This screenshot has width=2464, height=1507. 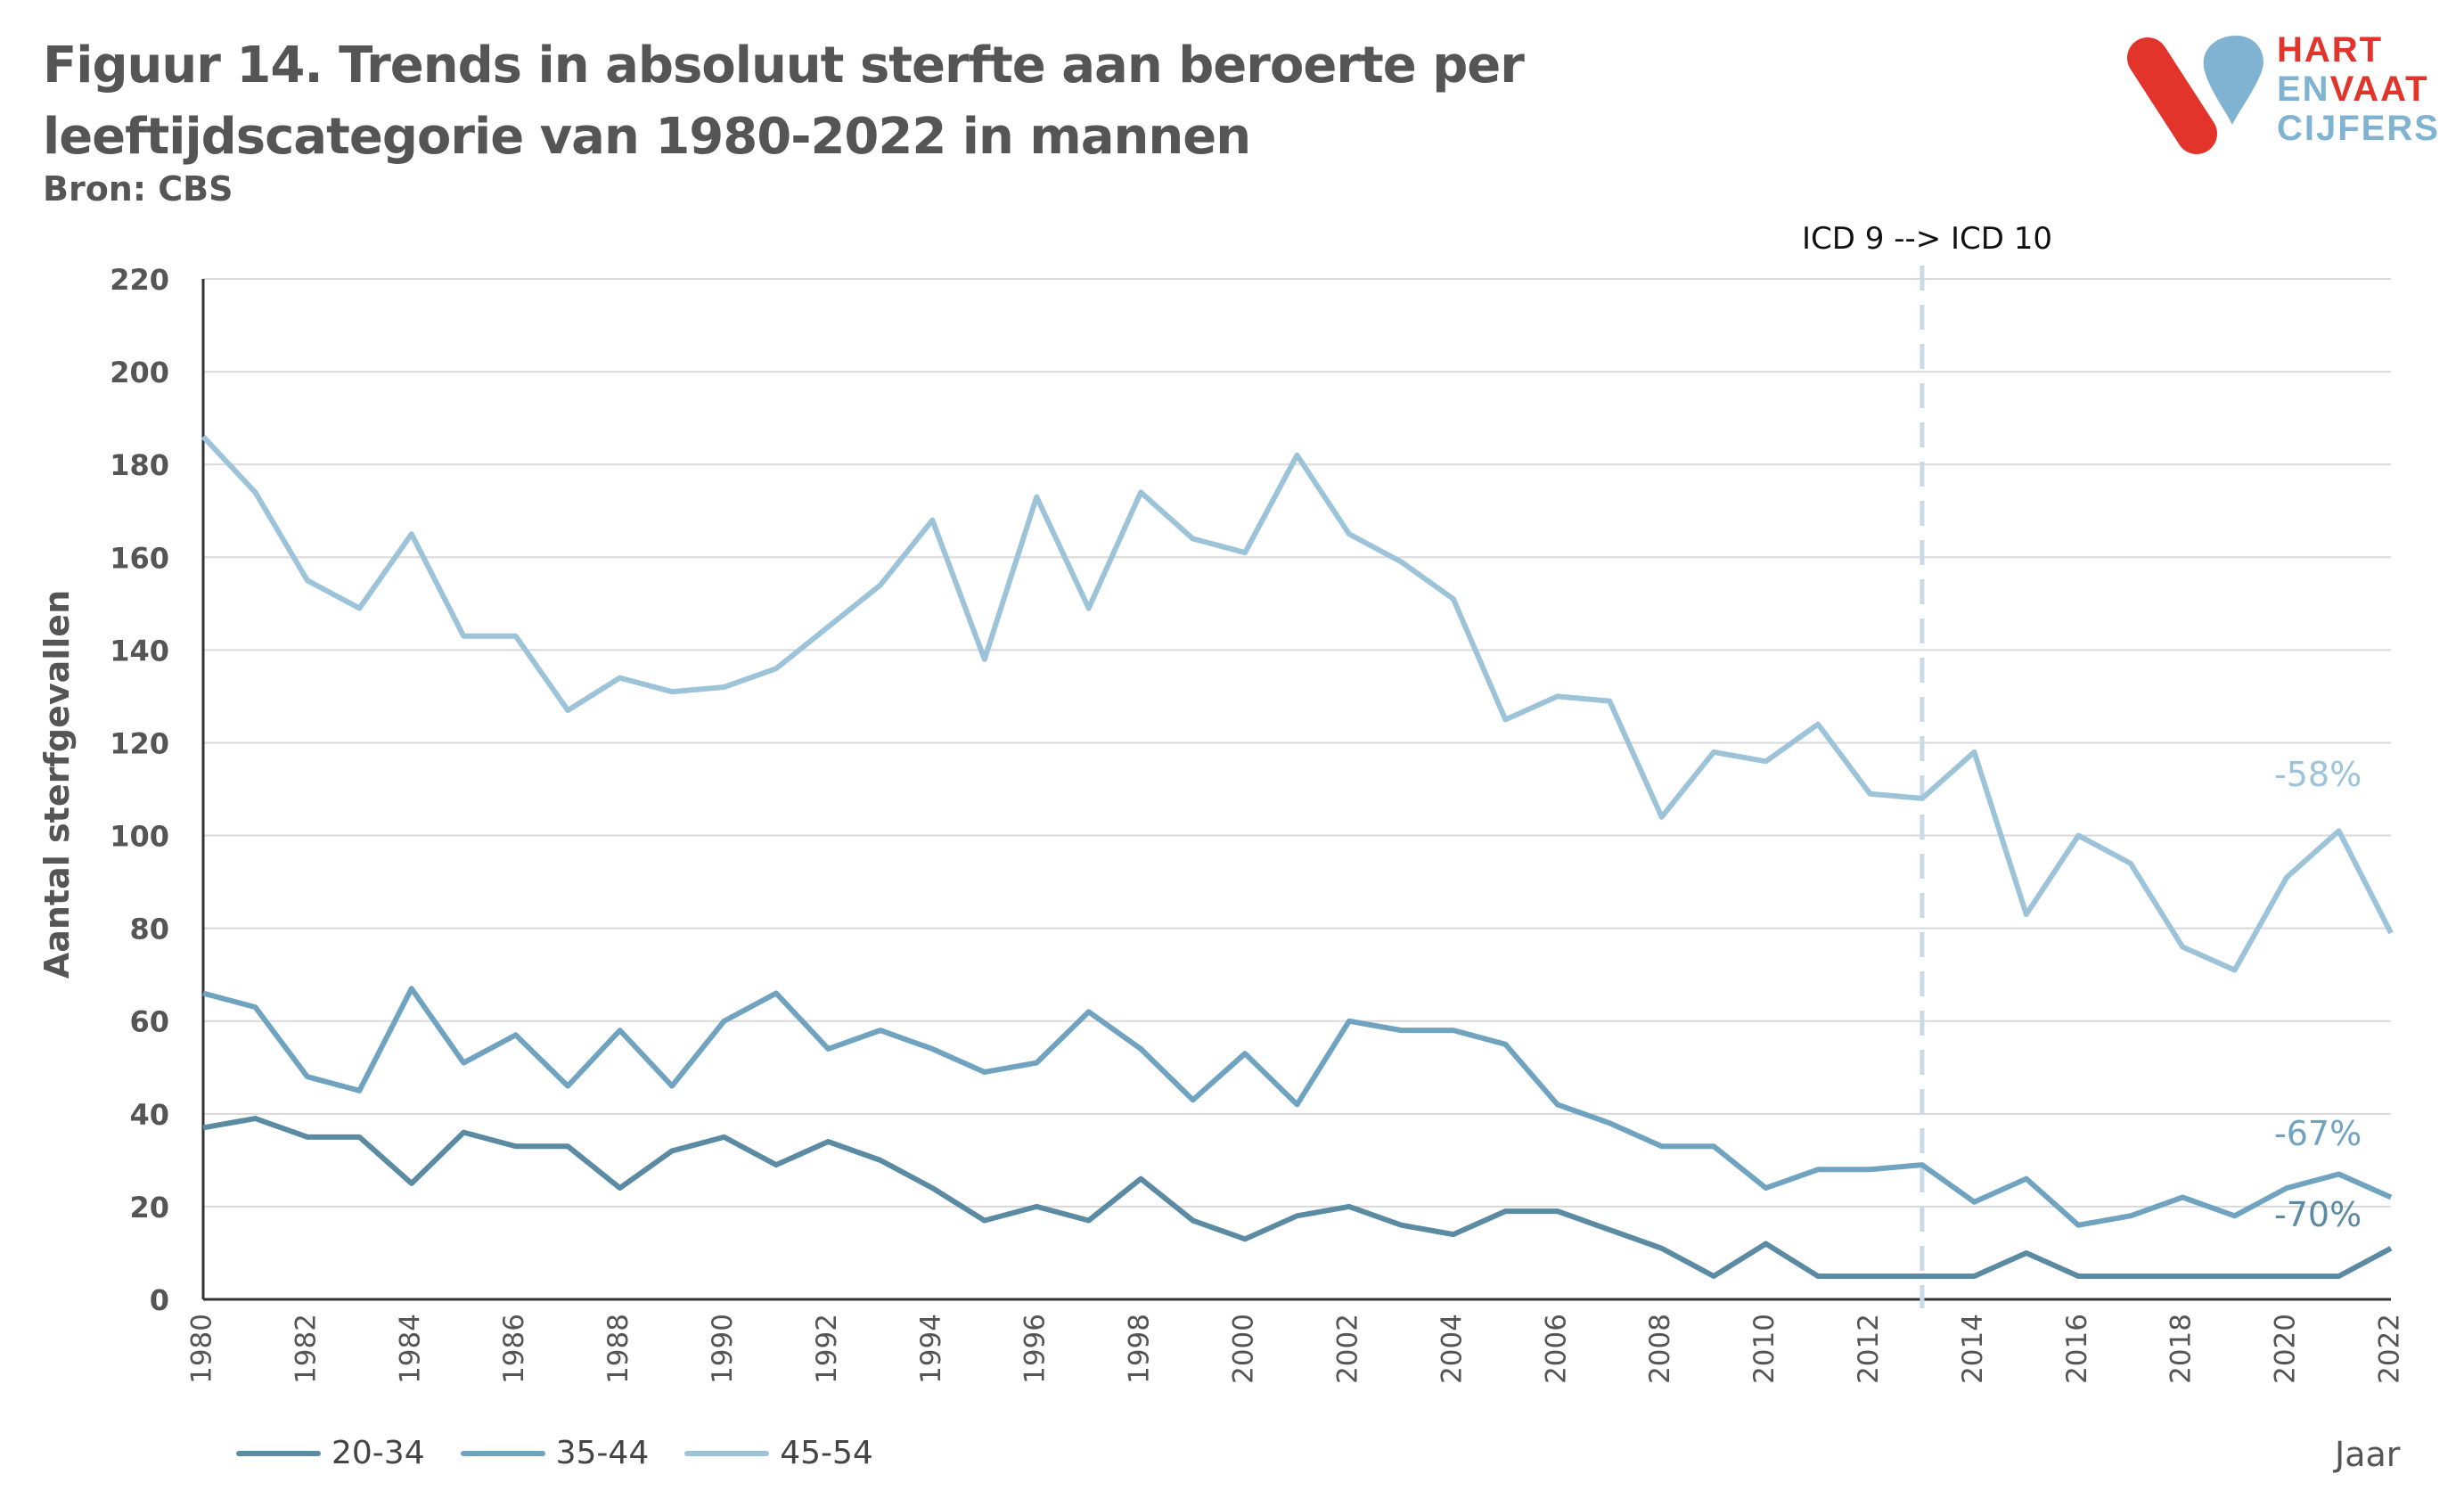 What do you see at coordinates (1556, 1349) in the screenshot?
I see `x-tick-label: 2006` at bounding box center [1556, 1349].